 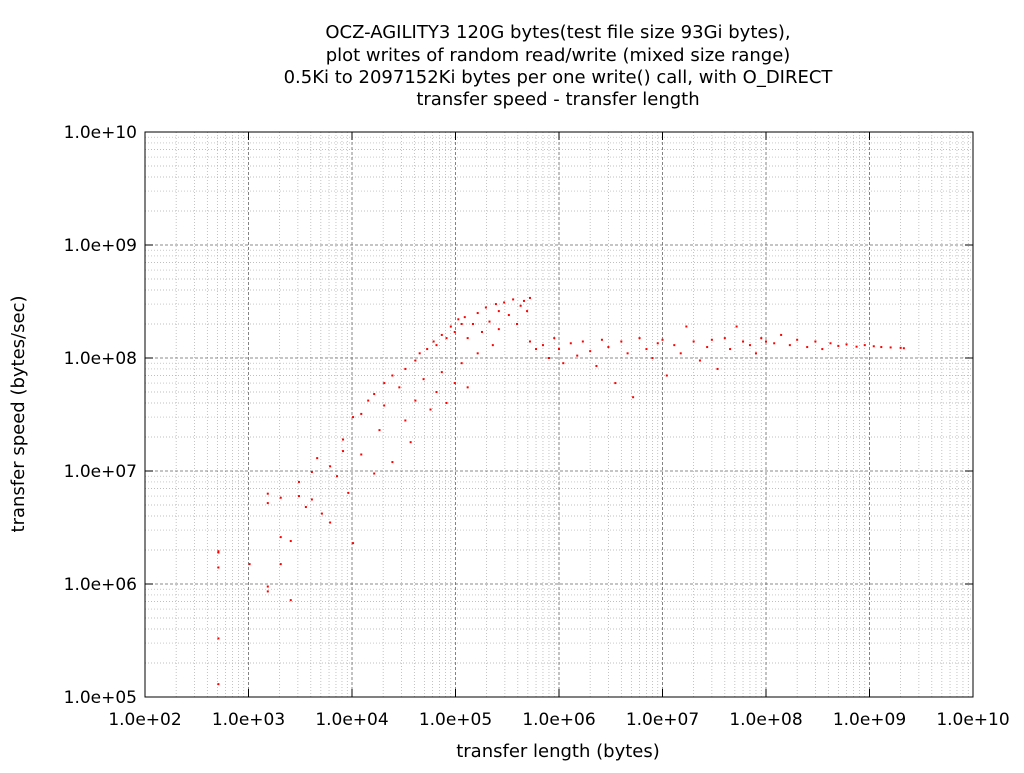 I want to click on x-tick-label: 1.0e+09, so click(x=869, y=720).